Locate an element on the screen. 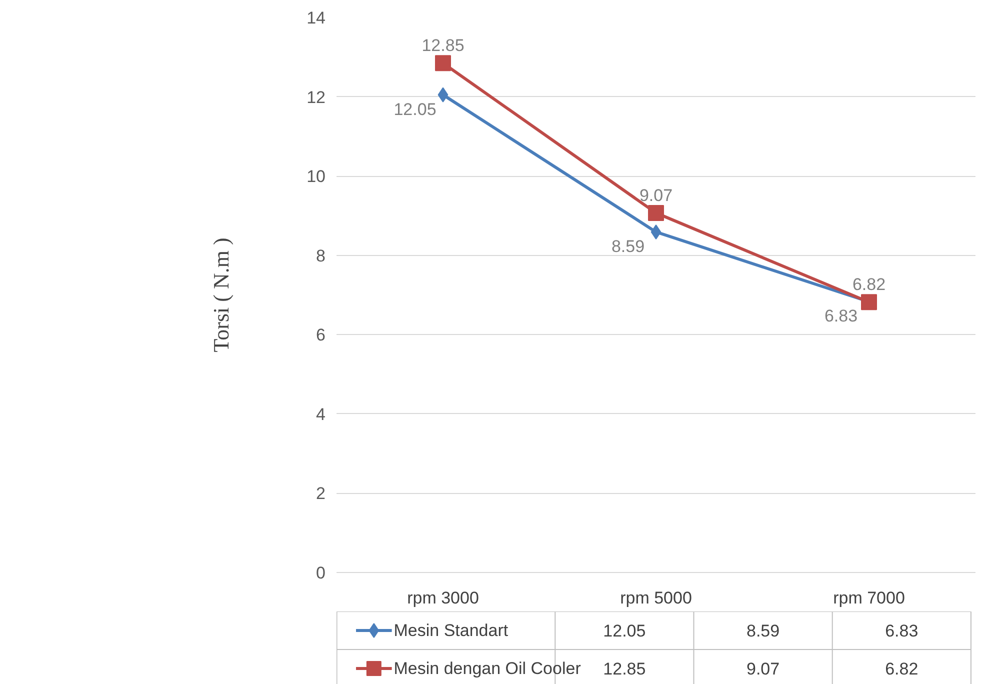 This screenshot has width=982, height=684. y-tick-label: 10 is located at coordinates (316, 176).